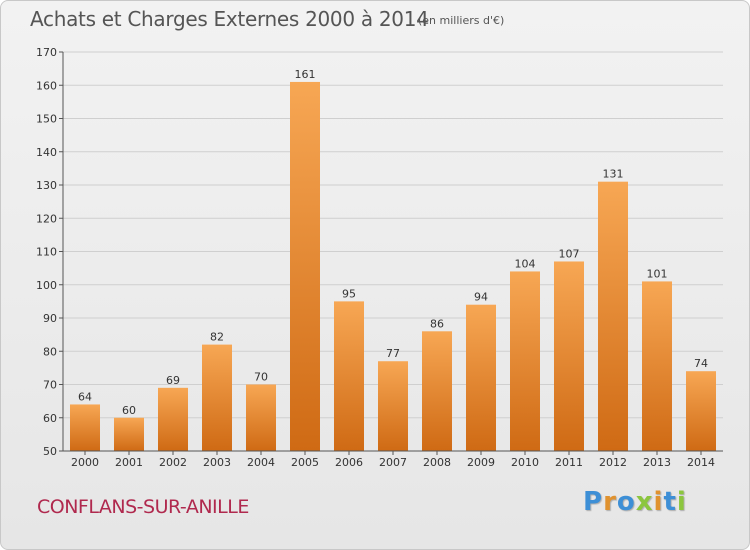 Image resolution: width=750 pixels, height=550 pixels. Describe the element at coordinates (481, 462) in the screenshot. I see `x-tick-label: 2009` at that location.